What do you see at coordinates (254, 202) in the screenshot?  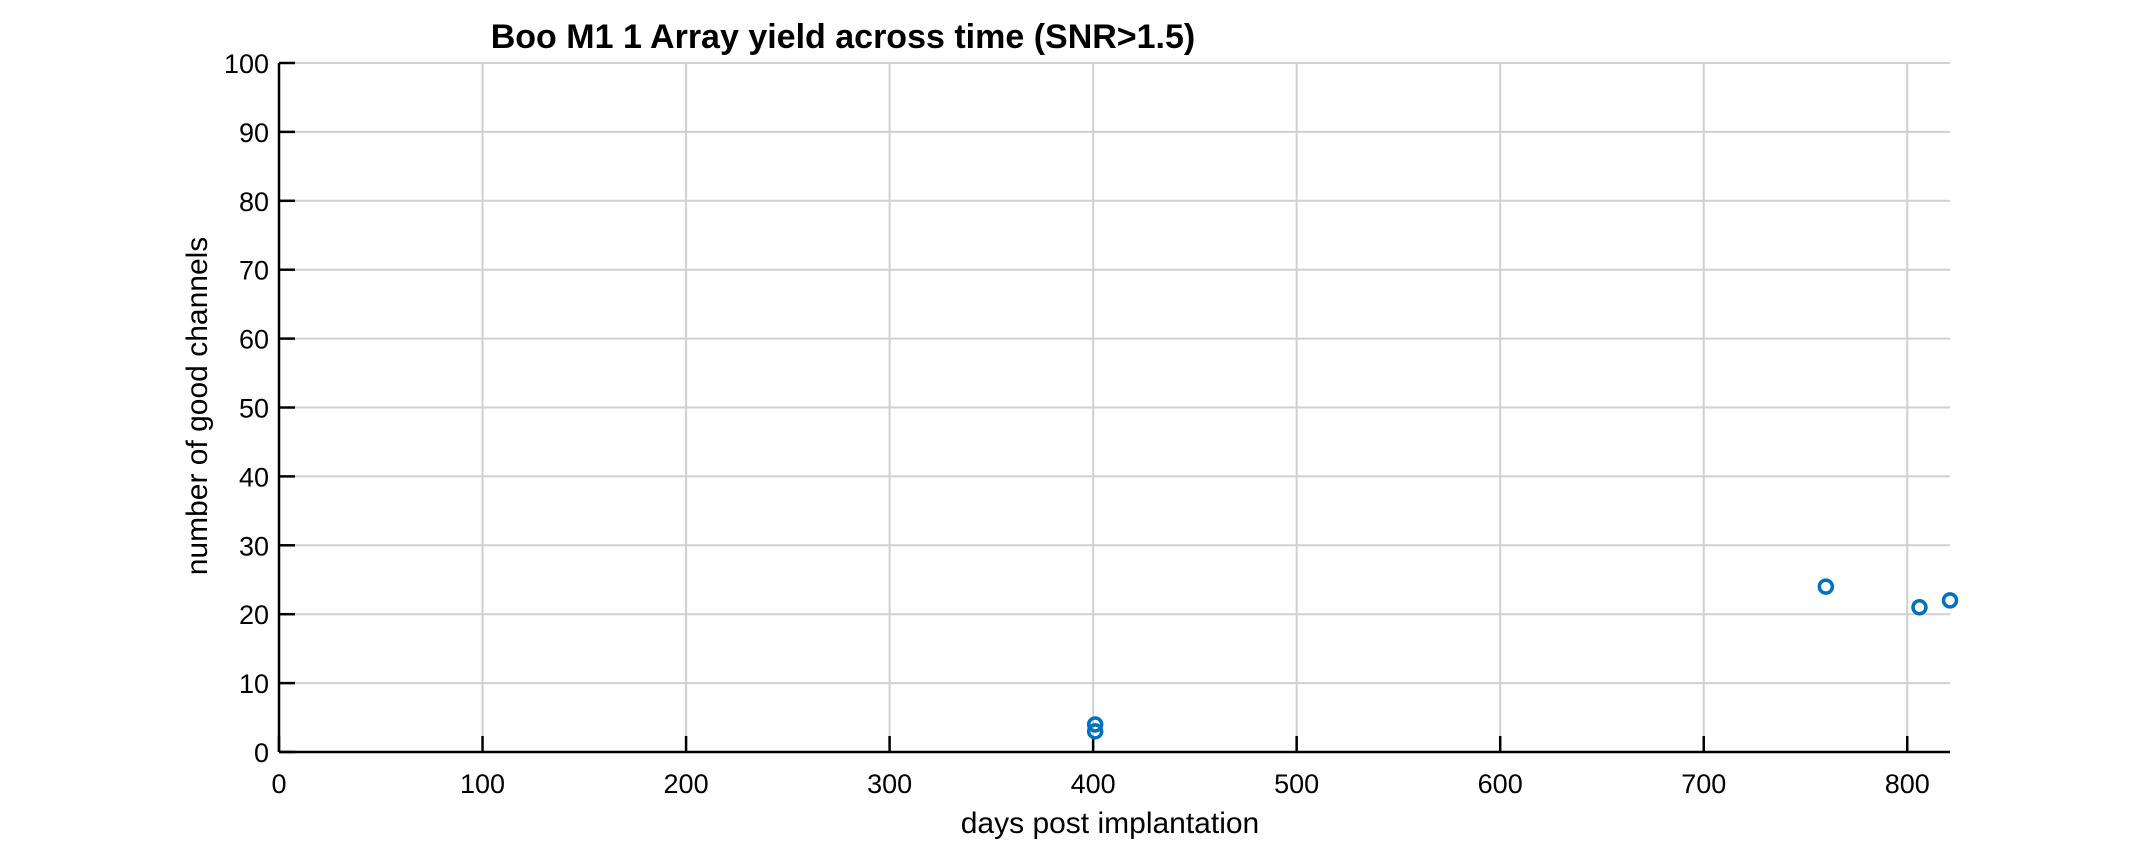 I see `y-tick-label: 80` at bounding box center [254, 202].